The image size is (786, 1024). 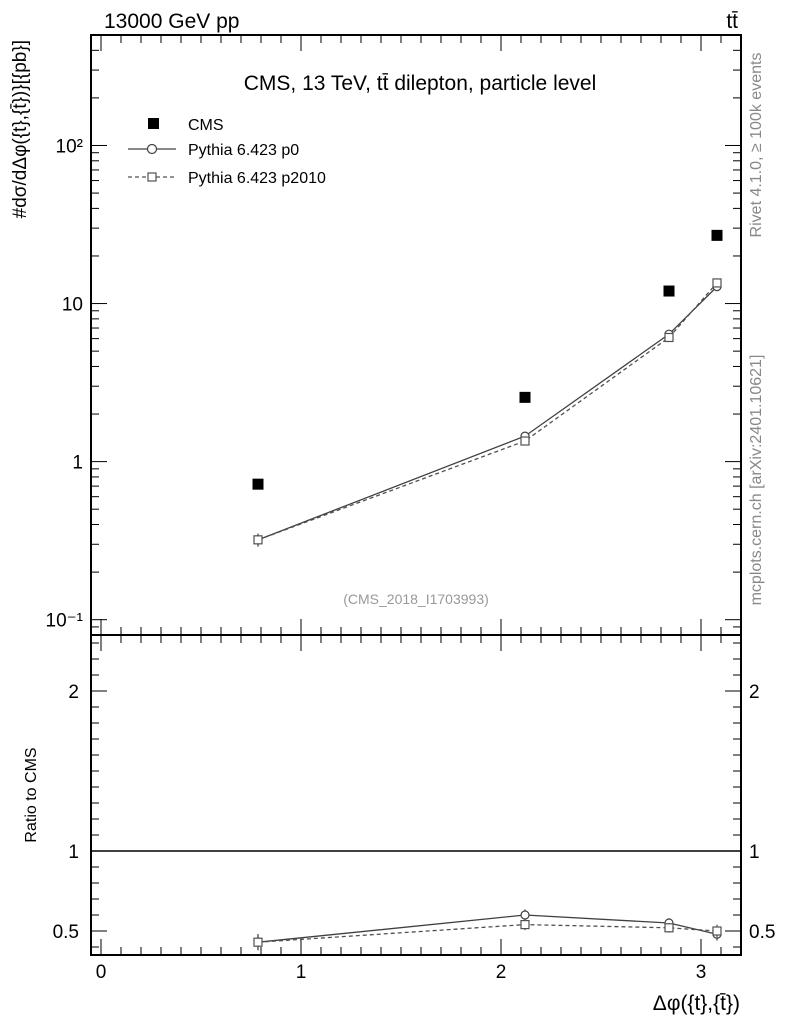 I want to click on ratio-y-axis-label: Ratio to CMS, so click(x=31, y=794).